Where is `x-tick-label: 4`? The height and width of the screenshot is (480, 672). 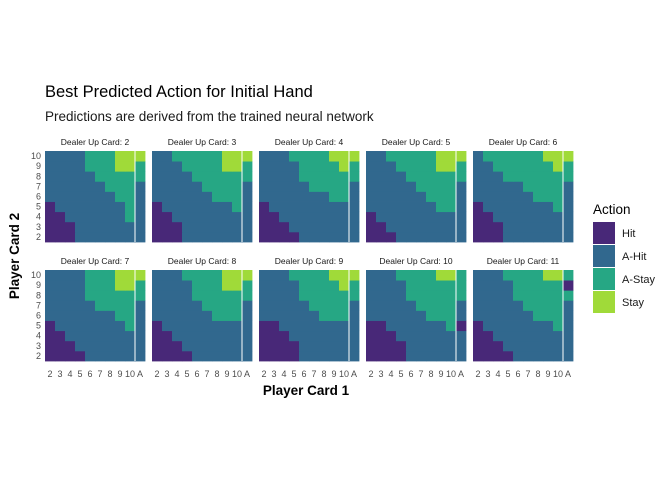
x-tick-label: 4 is located at coordinates (176, 374).